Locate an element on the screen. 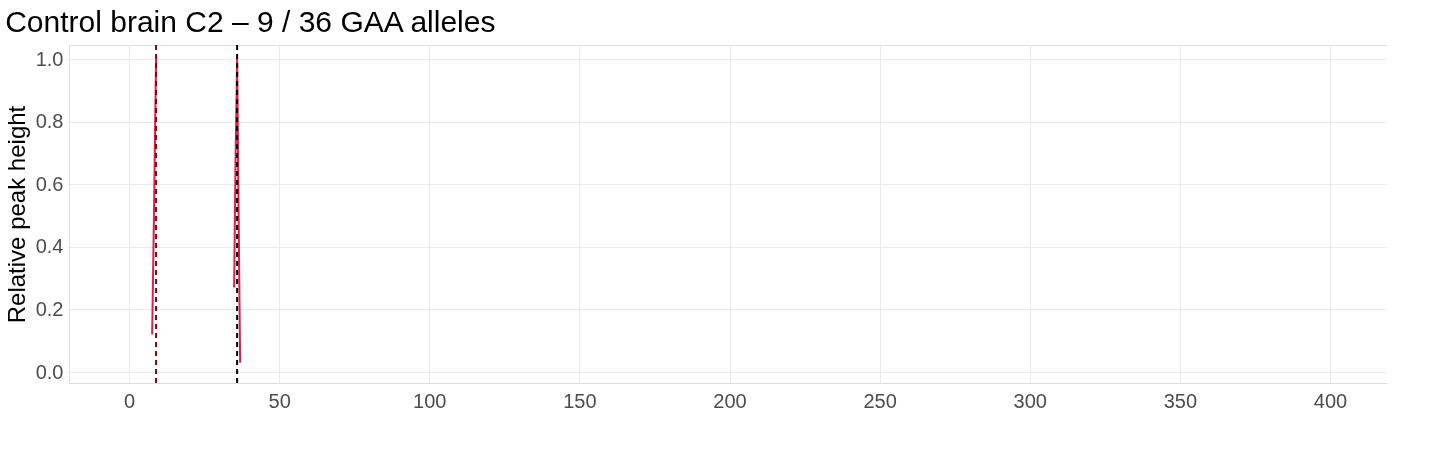 The width and height of the screenshot is (1432, 466). y-axis-title: Relative peak height is located at coordinates (16, 214).